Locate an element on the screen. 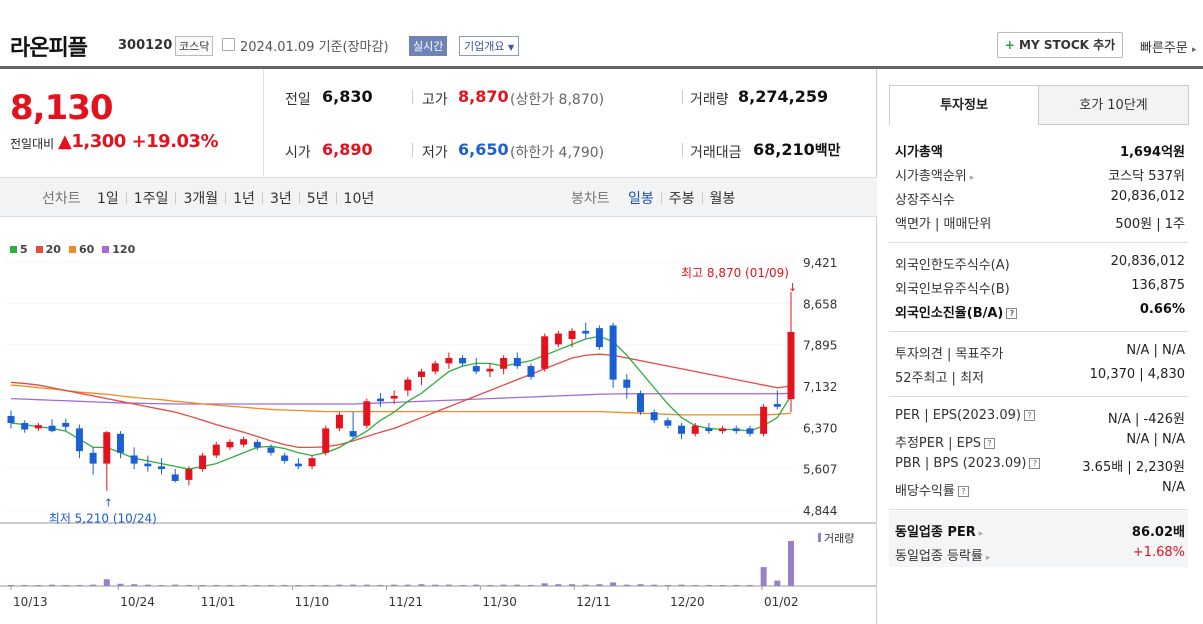  prev-close-label: 전일 is located at coordinates (298, 100).